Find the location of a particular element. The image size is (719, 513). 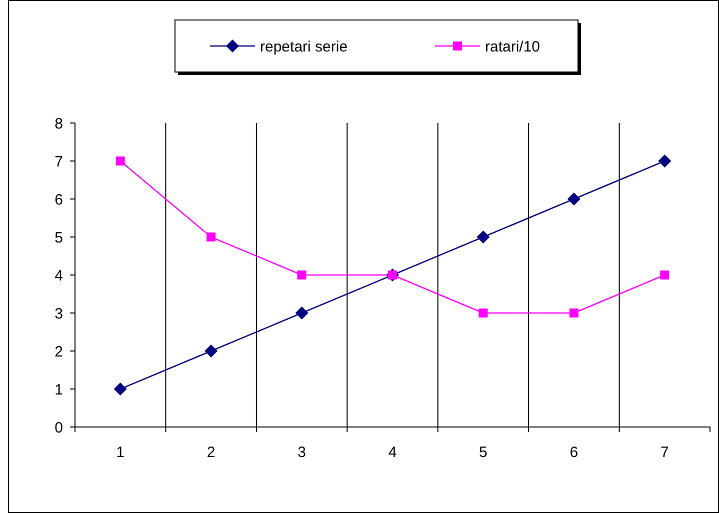

x-tick-label: 6 is located at coordinates (574, 452).